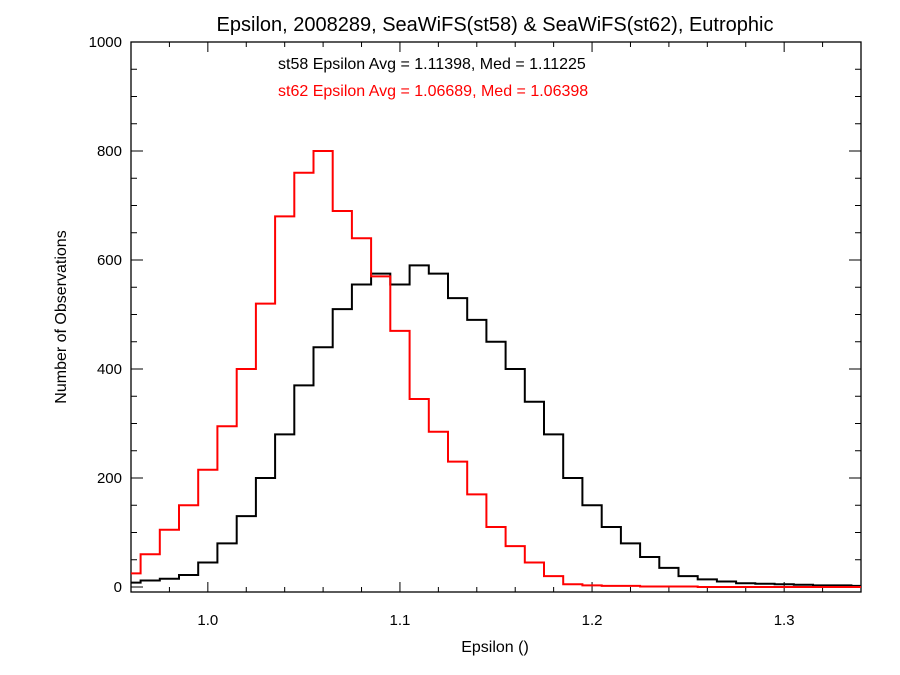  Describe the element at coordinates (109, 260) in the screenshot. I see `y-tick-label: 600` at that location.